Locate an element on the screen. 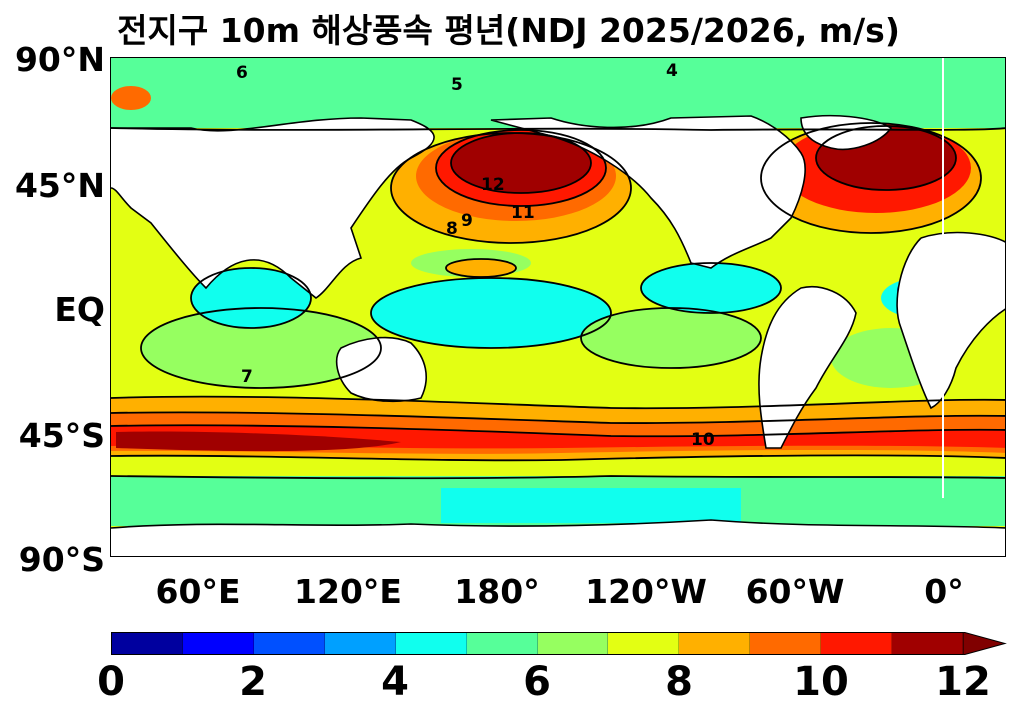 The image size is (1017, 715). africa-landmass is located at coordinates (951, 320).